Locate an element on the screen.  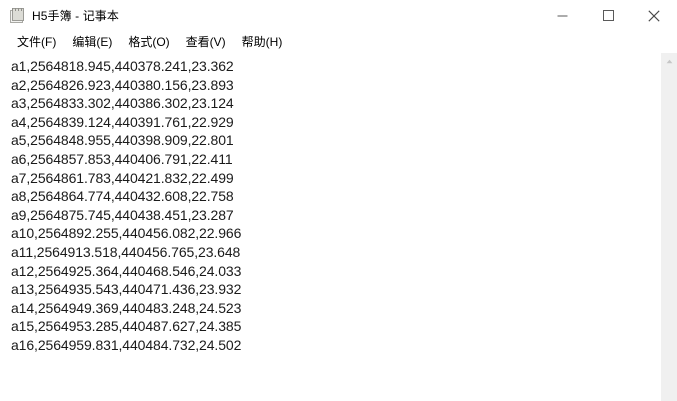
menu-item-view: 查看(V) is located at coordinates (205, 42).